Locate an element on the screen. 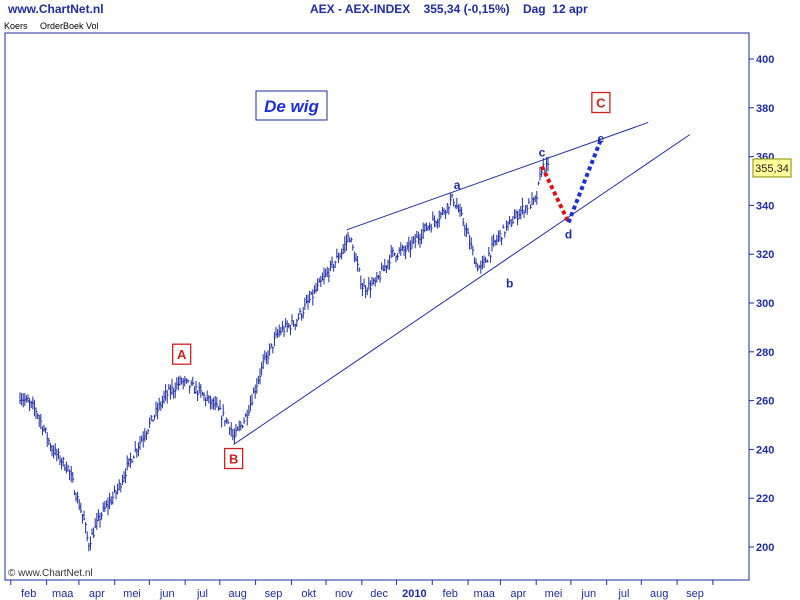  chart-tabs: Koers OrderBoek Vol is located at coordinates (56, 26).